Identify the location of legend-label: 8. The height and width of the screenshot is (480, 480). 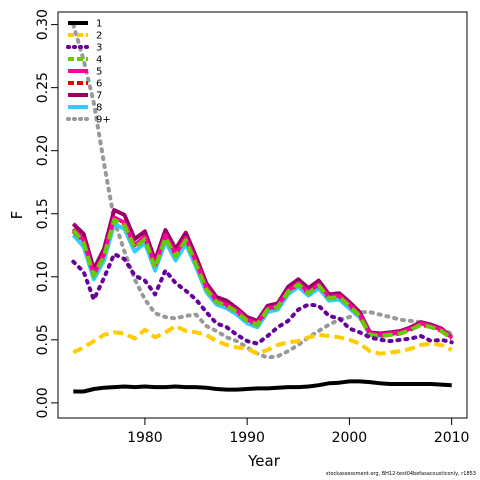
(99, 108).